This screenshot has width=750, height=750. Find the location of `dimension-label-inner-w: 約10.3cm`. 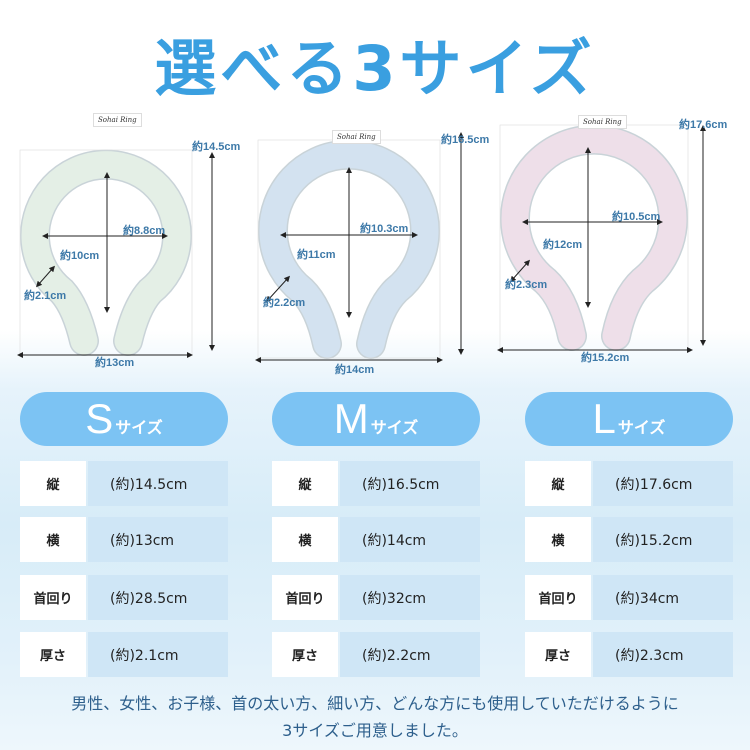

dimension-label-inner-w: 約10.3cm is located at coordinates (384, 229).